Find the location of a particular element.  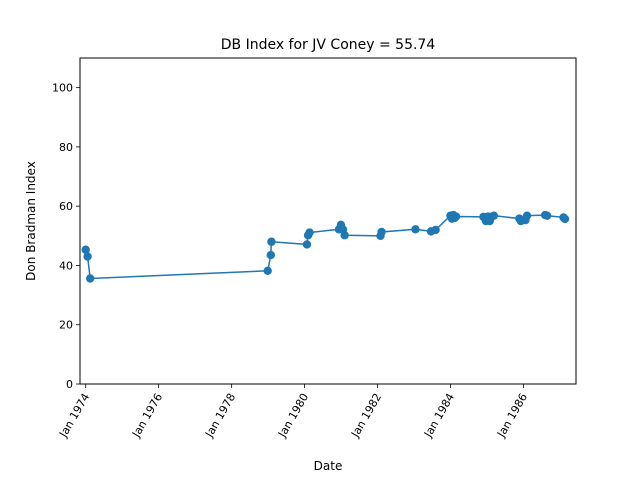

x-tick-label: Jan 1976 is located at coordinates (147, 415).